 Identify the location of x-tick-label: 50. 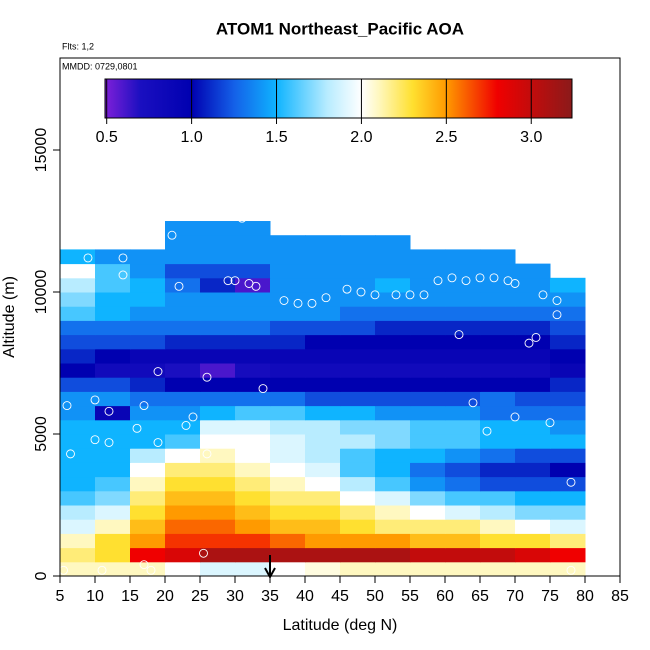
(375, 596).